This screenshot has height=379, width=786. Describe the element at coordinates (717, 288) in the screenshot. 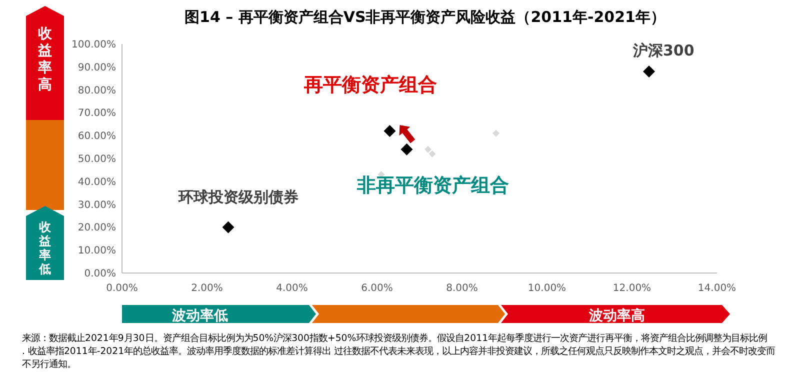

I see `x-tick-label: 14.00%` at that location.